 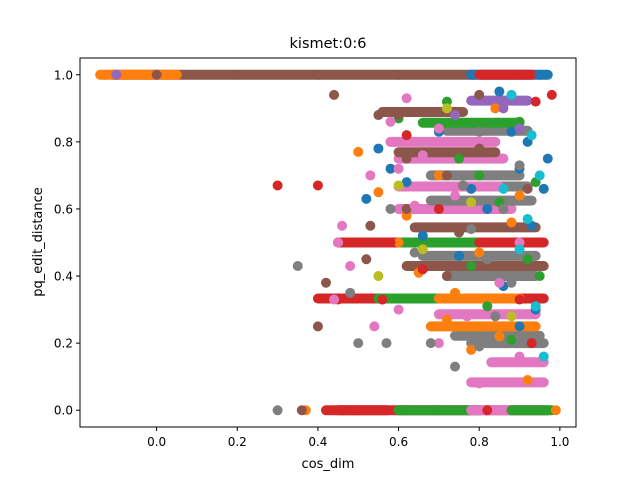 What do you see at coordinates (398, 442) in the screenshot?
I see `x-tick-label-3: 0.6` at bounding box center [398, 442].